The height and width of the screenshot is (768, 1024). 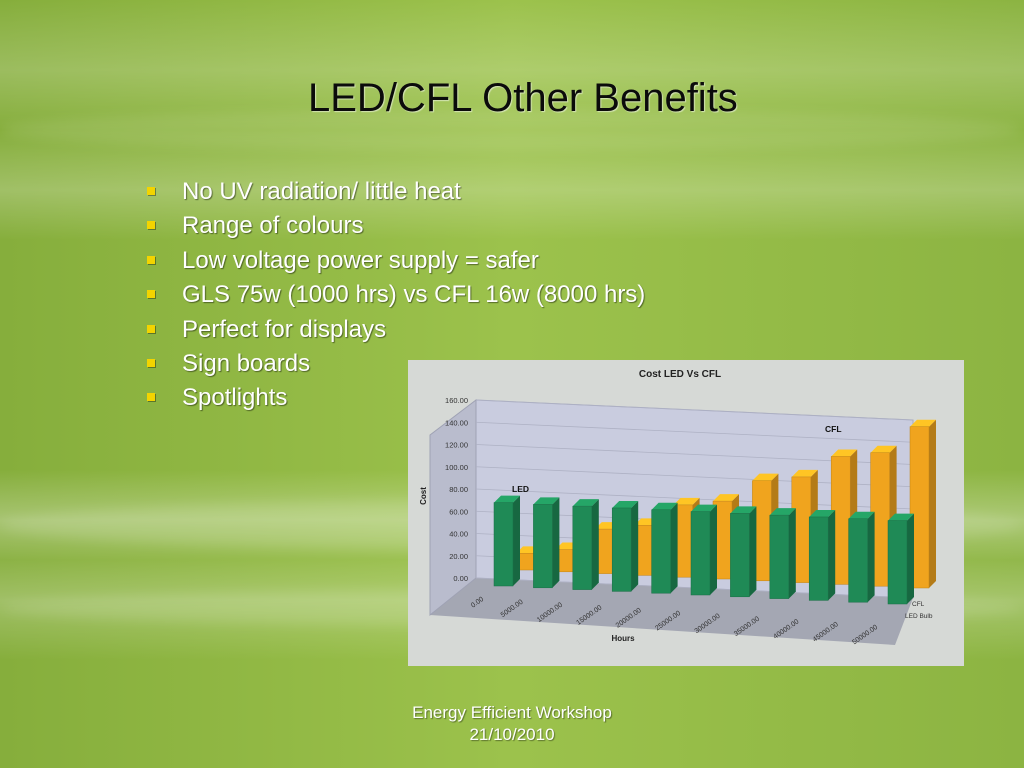 I want to click on bullet-item: No UV radiation/ little heat, so click(x=395, y=192).